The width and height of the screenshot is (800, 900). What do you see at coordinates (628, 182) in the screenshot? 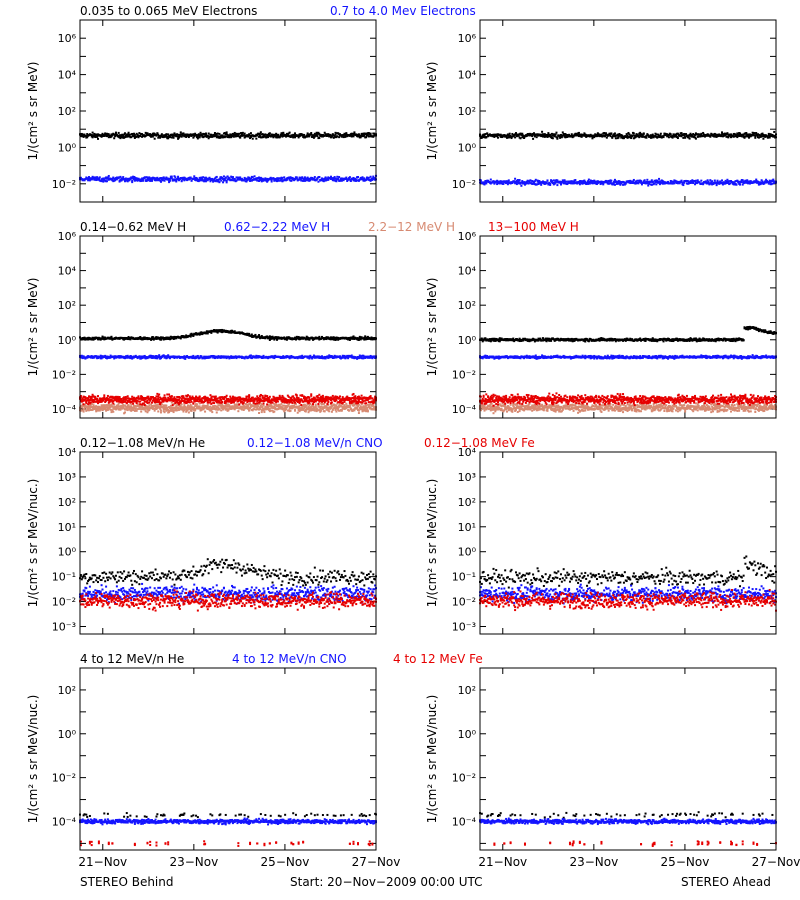
I see `series-points` at bounding box center [628, 182].